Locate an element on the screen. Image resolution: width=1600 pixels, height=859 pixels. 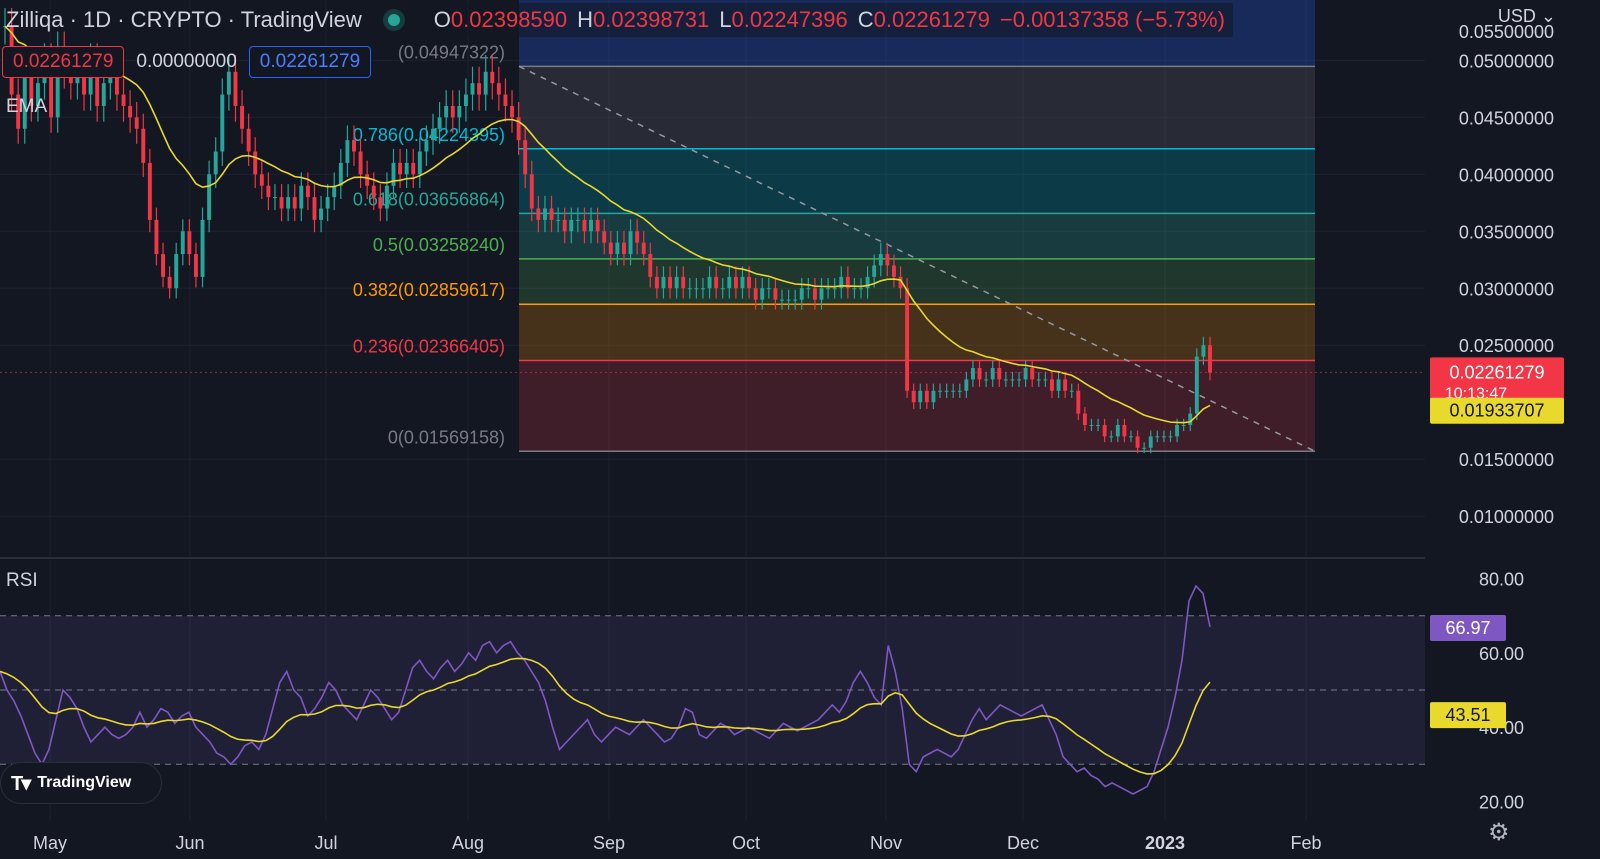
ema-indicator-label: EMA is located at coordinates (27, 106).